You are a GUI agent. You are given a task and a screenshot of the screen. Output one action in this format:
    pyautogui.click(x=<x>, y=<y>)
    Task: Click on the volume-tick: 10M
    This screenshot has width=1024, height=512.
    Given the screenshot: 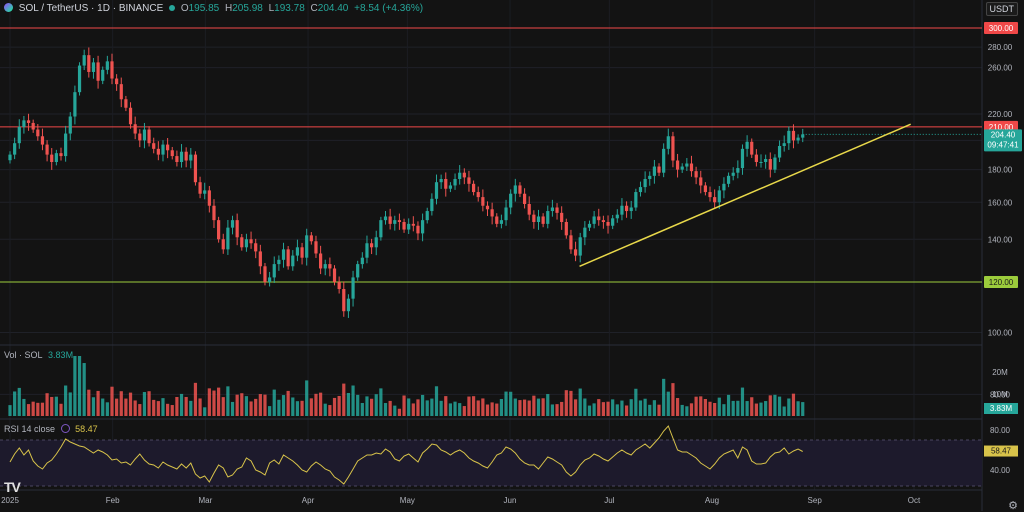 What is the action you would take?
    pyautogui.click(x=1000, y=394)
    